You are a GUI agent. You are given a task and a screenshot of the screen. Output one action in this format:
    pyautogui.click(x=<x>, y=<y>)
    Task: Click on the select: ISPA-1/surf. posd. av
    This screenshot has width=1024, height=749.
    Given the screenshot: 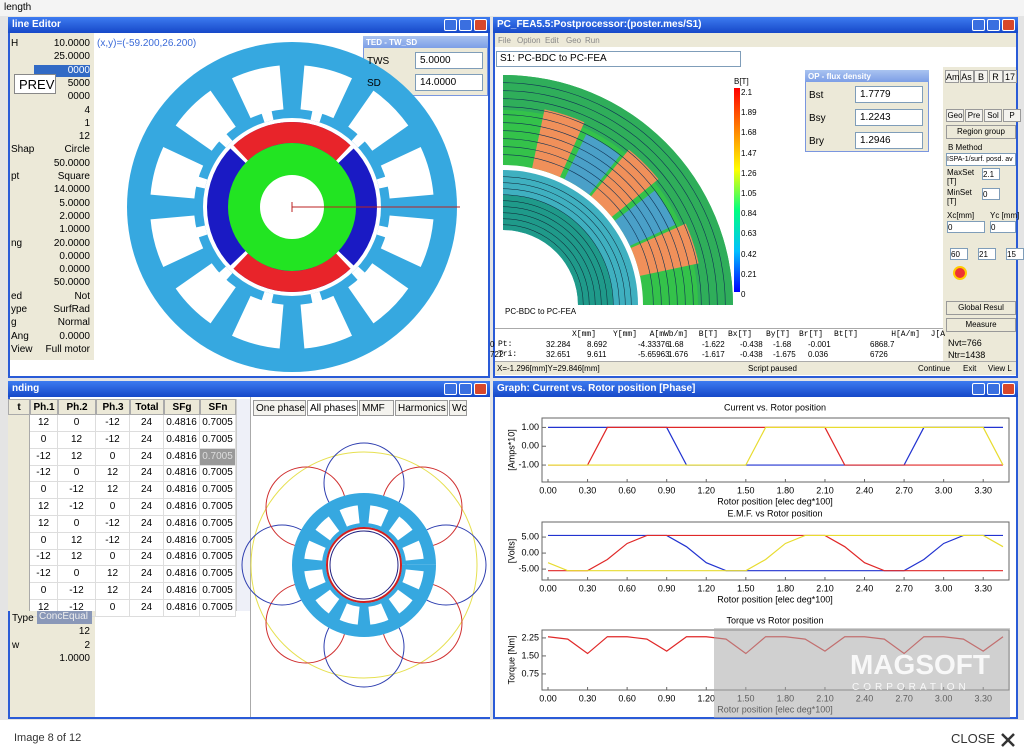 What is the action you would take?
    pyautogui.click(x=981, y=159)
    